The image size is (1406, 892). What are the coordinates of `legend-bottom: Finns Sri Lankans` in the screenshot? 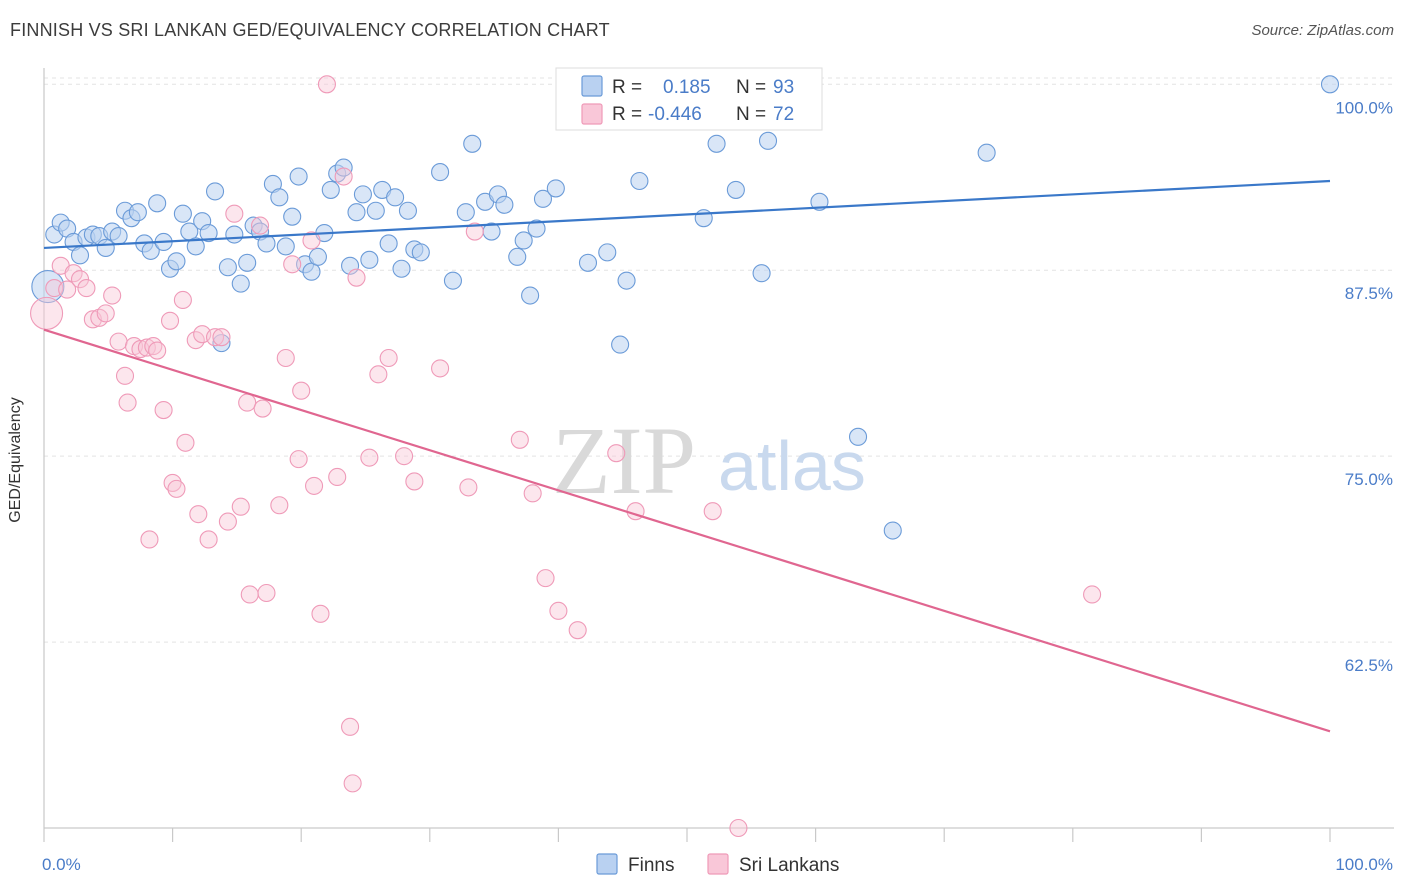 It's located at (717, 864).